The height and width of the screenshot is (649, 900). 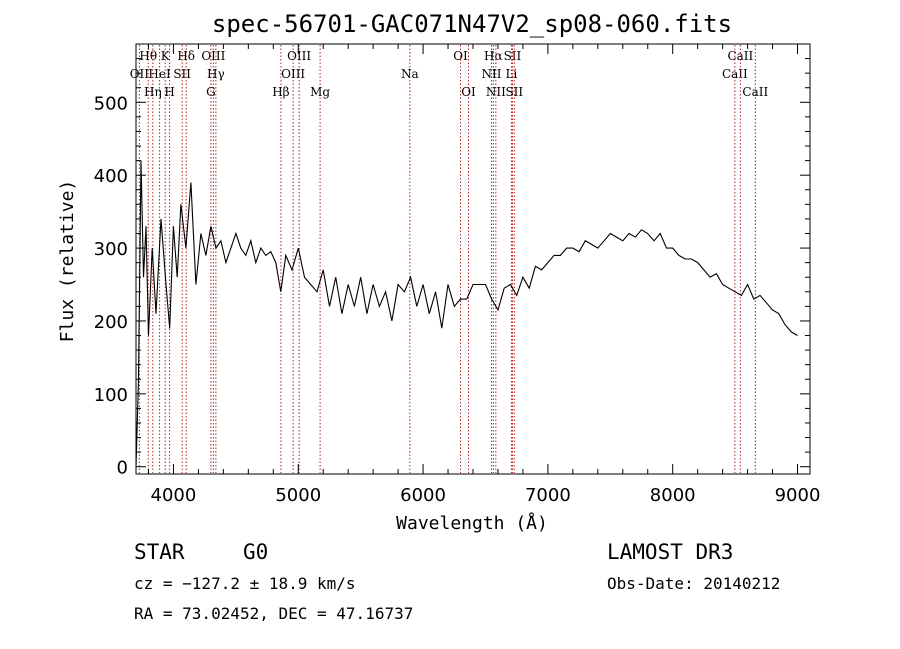 I want to click on marker-label-24: CaII, so click(x=735, y=74).